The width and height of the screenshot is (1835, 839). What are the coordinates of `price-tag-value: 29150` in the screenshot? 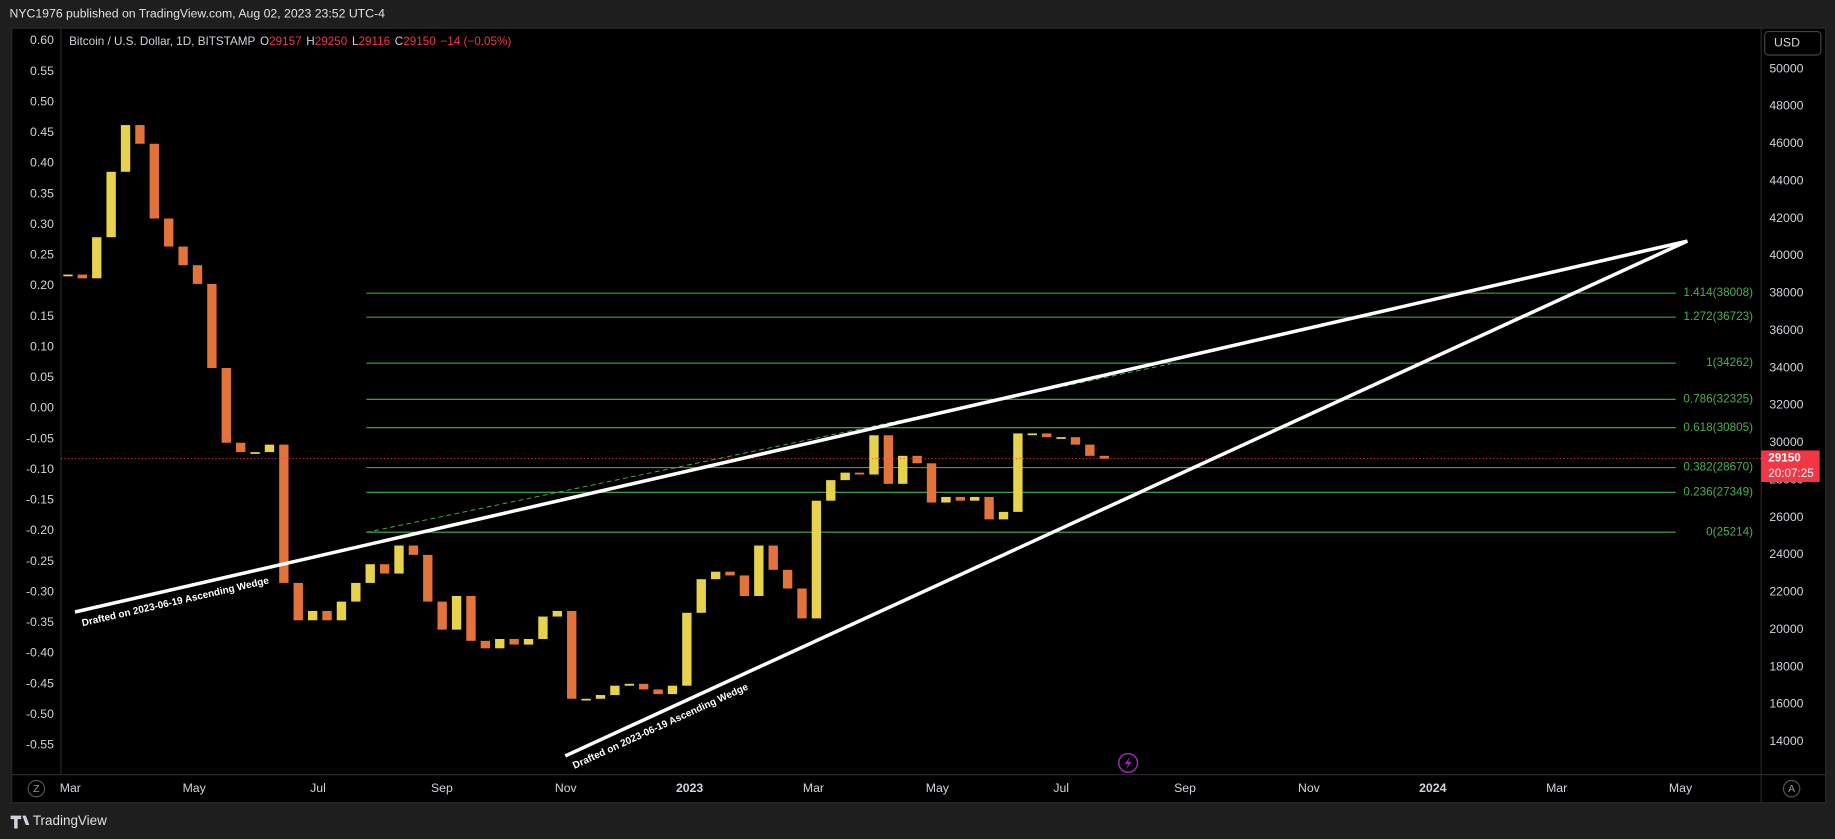 It's located at (1784, 458).